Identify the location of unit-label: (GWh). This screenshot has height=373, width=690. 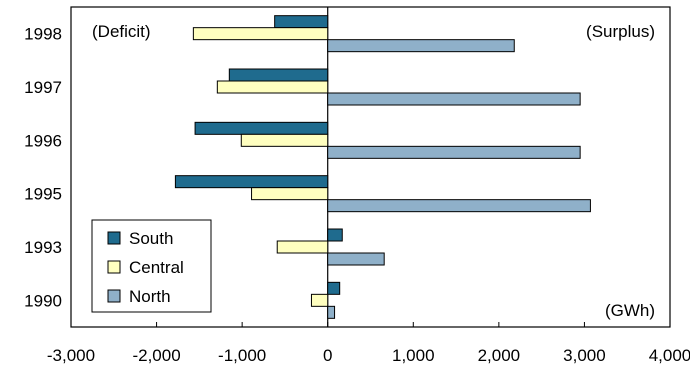
(630, 310).